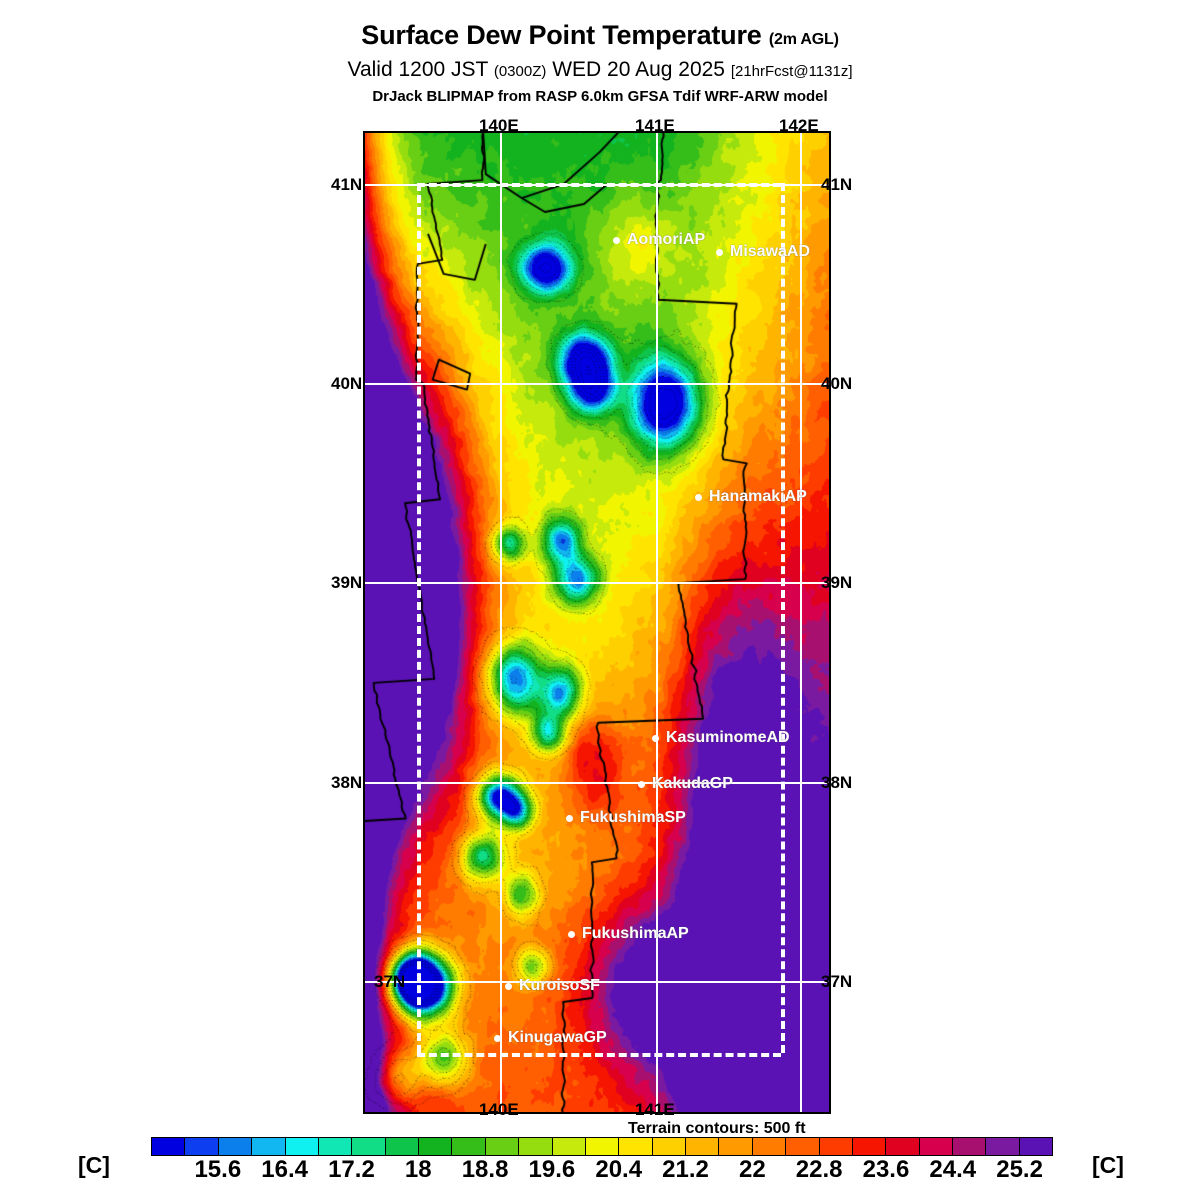 The width and height of the screenshot is (1200, 1200). What do you see at coordinates (685, 1169) in the screenshot?
I see `colorbar-tick-21.2: 21.2` at bounding box center [685, 1169].